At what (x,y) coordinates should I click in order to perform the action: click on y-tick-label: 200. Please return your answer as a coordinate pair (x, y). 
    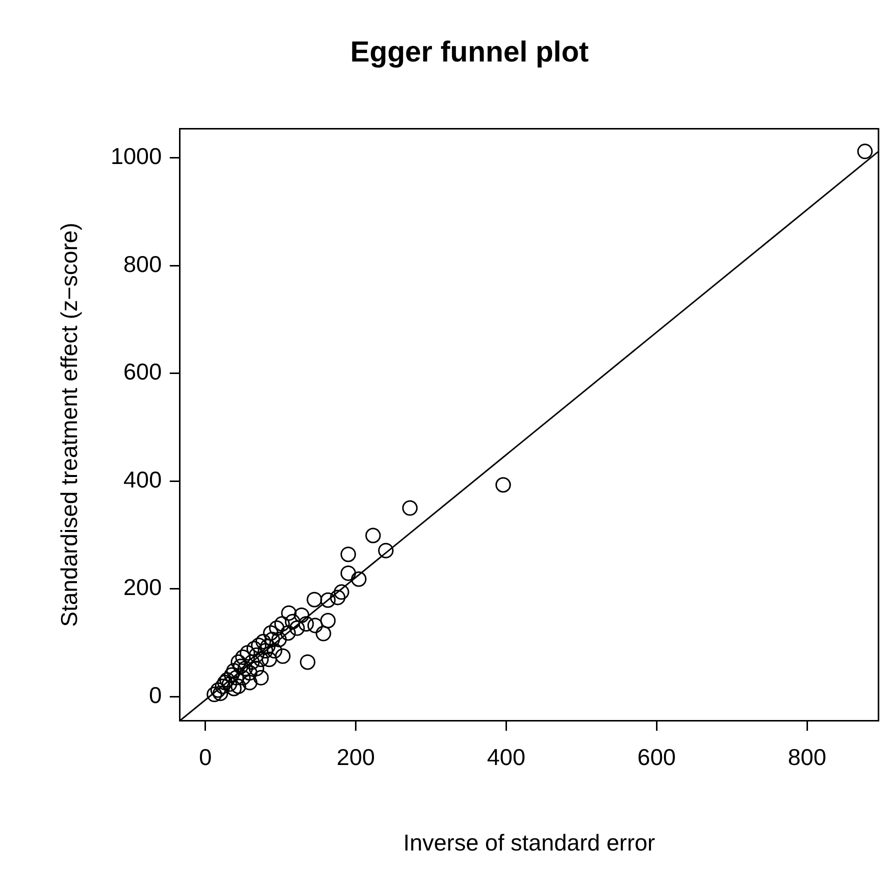
    Looking at the image, I should click on (142, 587).